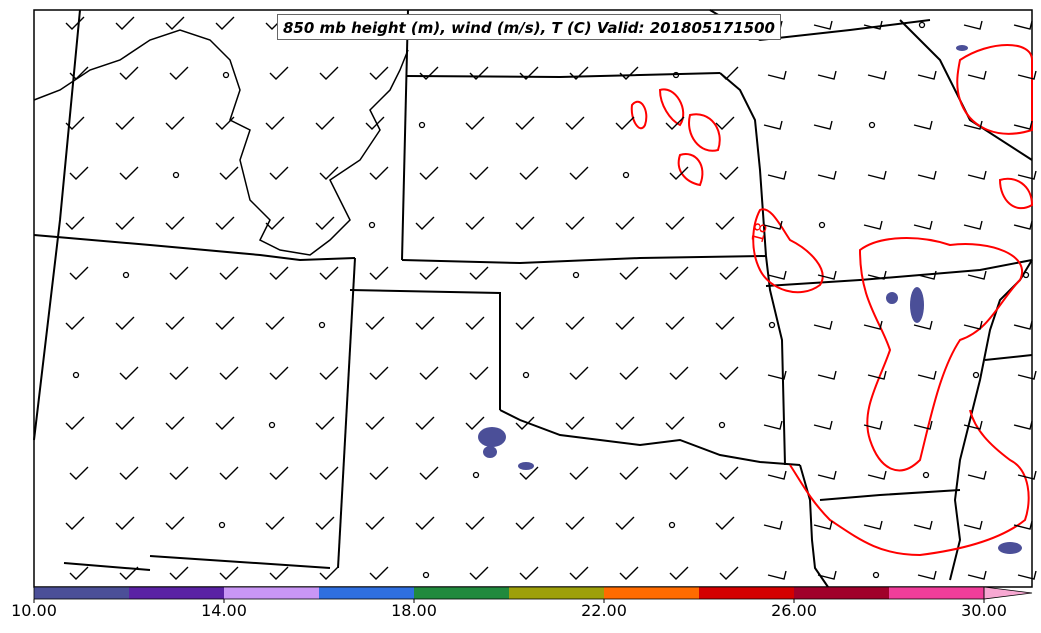 The width and height of the screenshot is (1041, 633). I want to click on border-ut-az, so click(194, 248).